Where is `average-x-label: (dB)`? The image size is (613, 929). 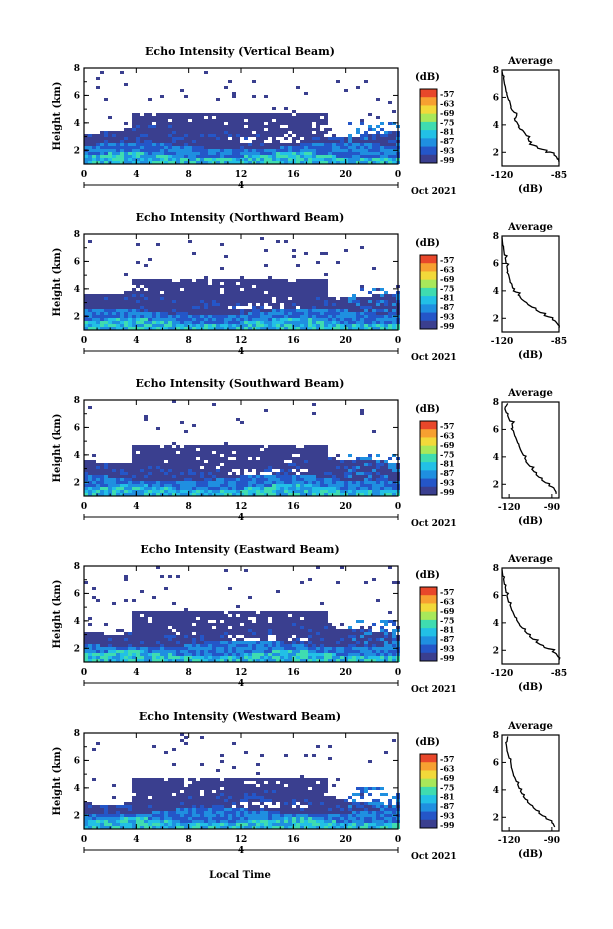 average-x-label: (dB) is located at coordinates (530, 355).